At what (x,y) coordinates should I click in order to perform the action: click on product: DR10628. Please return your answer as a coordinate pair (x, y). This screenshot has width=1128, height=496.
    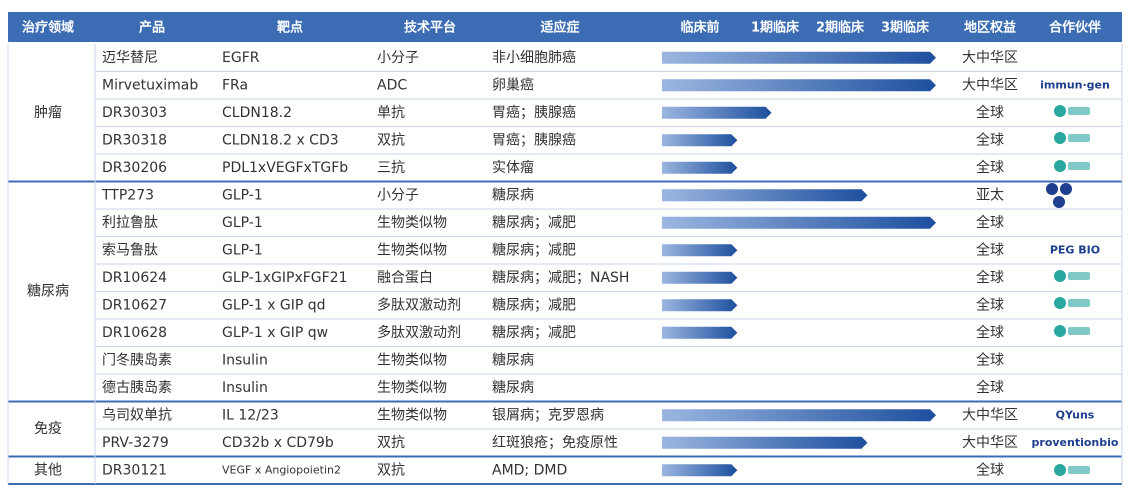
    Looking at the image, I should click on (134, 333).